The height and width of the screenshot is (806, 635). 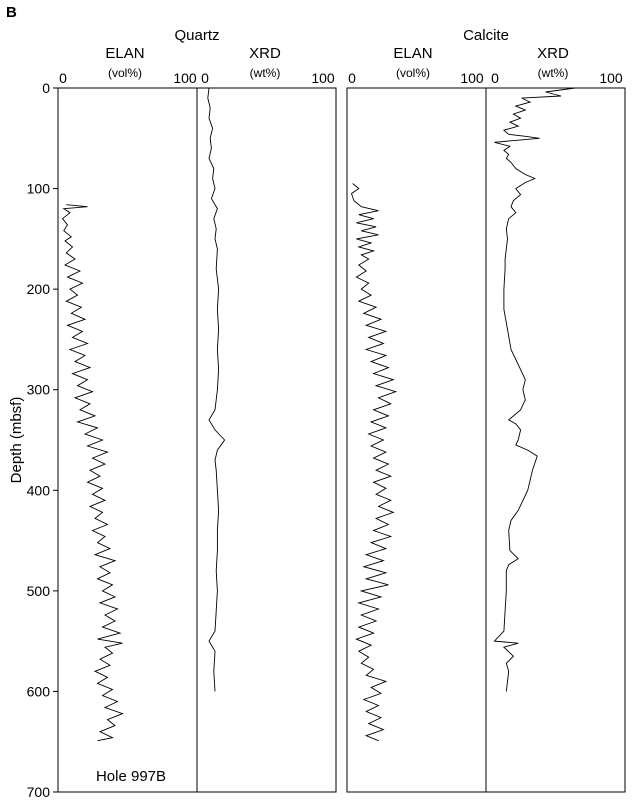 I want to click on x-tick-quartz-xrd-0: 0, so click(x=205, y=78).